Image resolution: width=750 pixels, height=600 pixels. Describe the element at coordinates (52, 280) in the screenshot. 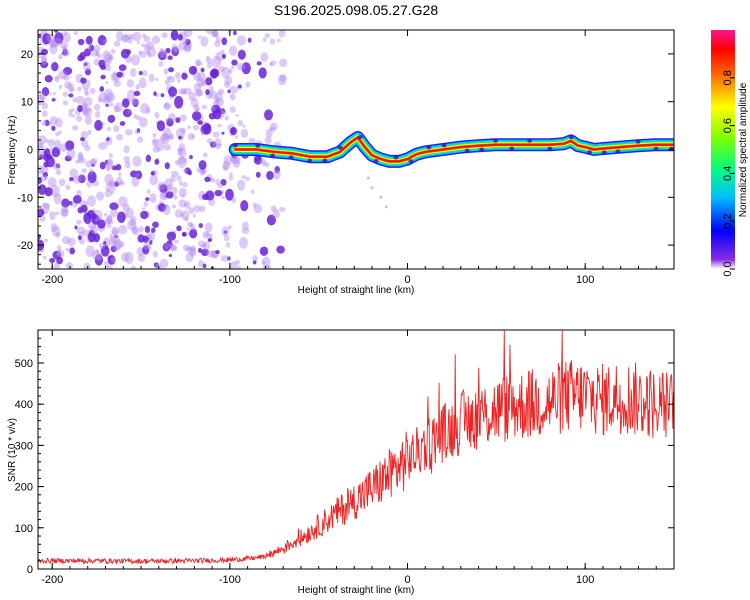

I see `x-tick-label: -200` at that location.